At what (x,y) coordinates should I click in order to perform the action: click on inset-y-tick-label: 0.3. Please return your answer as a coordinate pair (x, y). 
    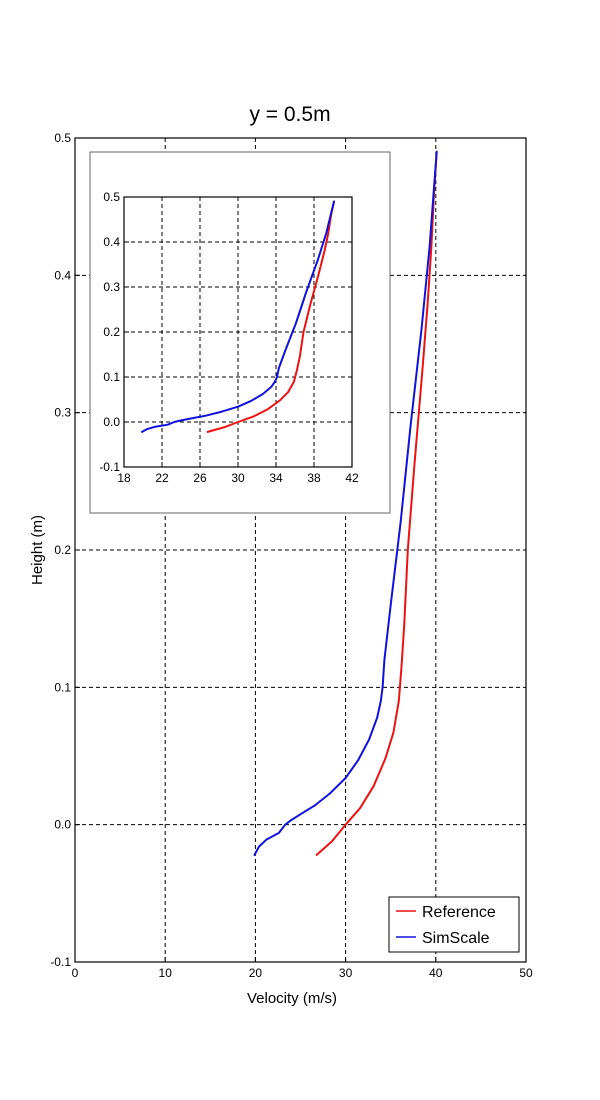
    Looking at the image, I should click on (111, 287).